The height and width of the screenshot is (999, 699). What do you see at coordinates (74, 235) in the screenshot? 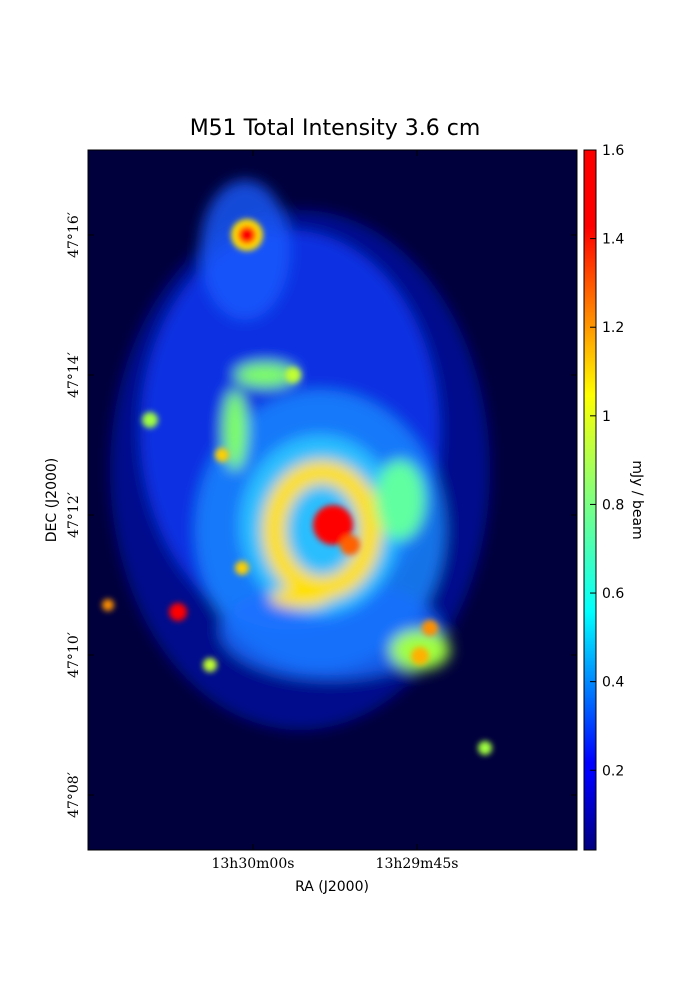
I see `y-tick-label: 47°16′` at bounding box center [74, 235].